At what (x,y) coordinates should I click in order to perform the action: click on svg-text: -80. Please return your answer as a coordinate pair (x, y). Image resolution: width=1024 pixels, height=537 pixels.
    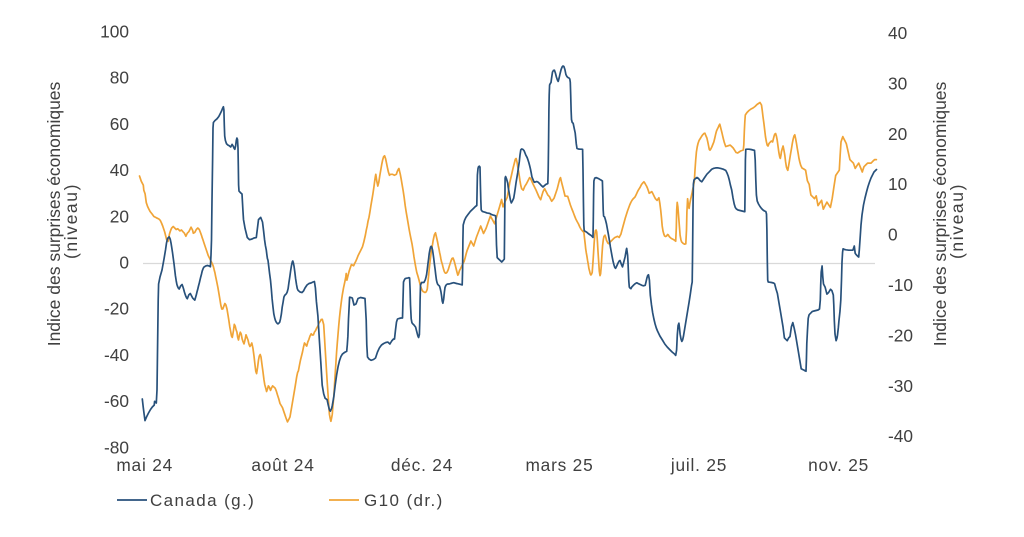
    Looking at the image, I should click on (116, 447).